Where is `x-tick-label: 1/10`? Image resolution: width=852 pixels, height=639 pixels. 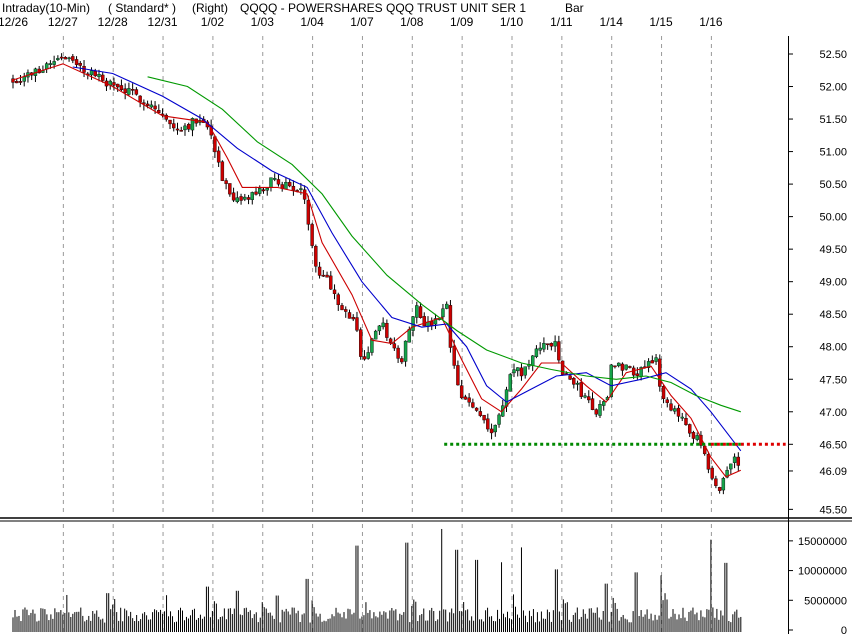
x-tick-label: 1/10 is located at coordinates (512, 22).